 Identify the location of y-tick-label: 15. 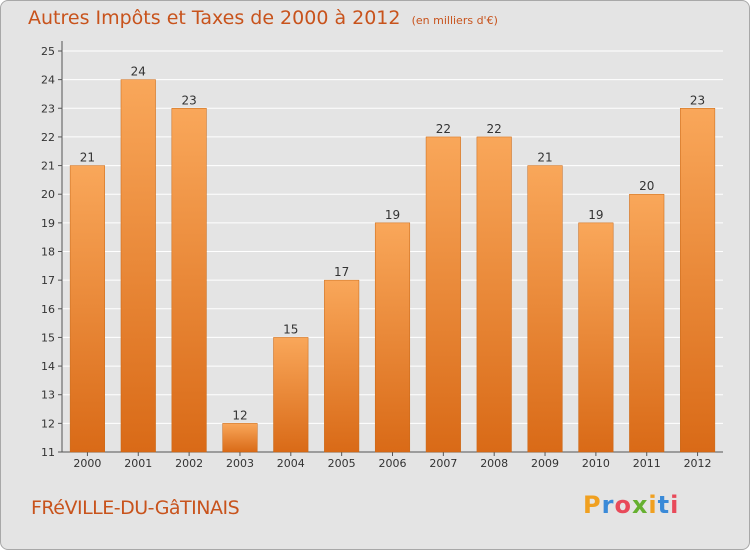
(48, 337).